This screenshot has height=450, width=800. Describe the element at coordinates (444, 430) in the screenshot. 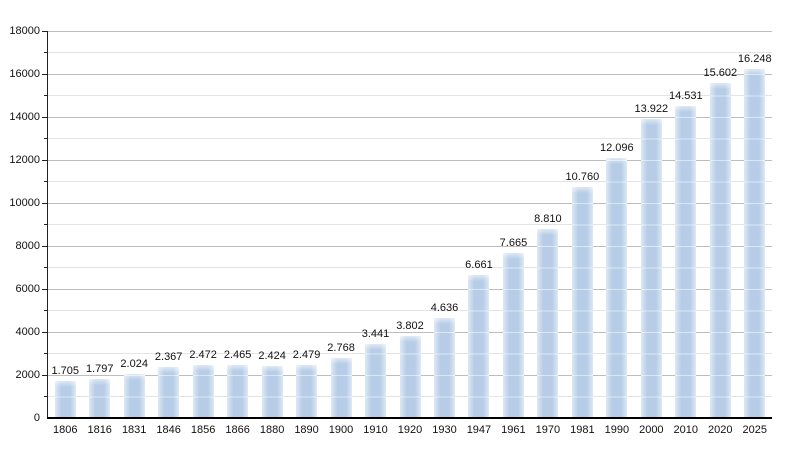

I see `x-tick-label: 1930` at that location.